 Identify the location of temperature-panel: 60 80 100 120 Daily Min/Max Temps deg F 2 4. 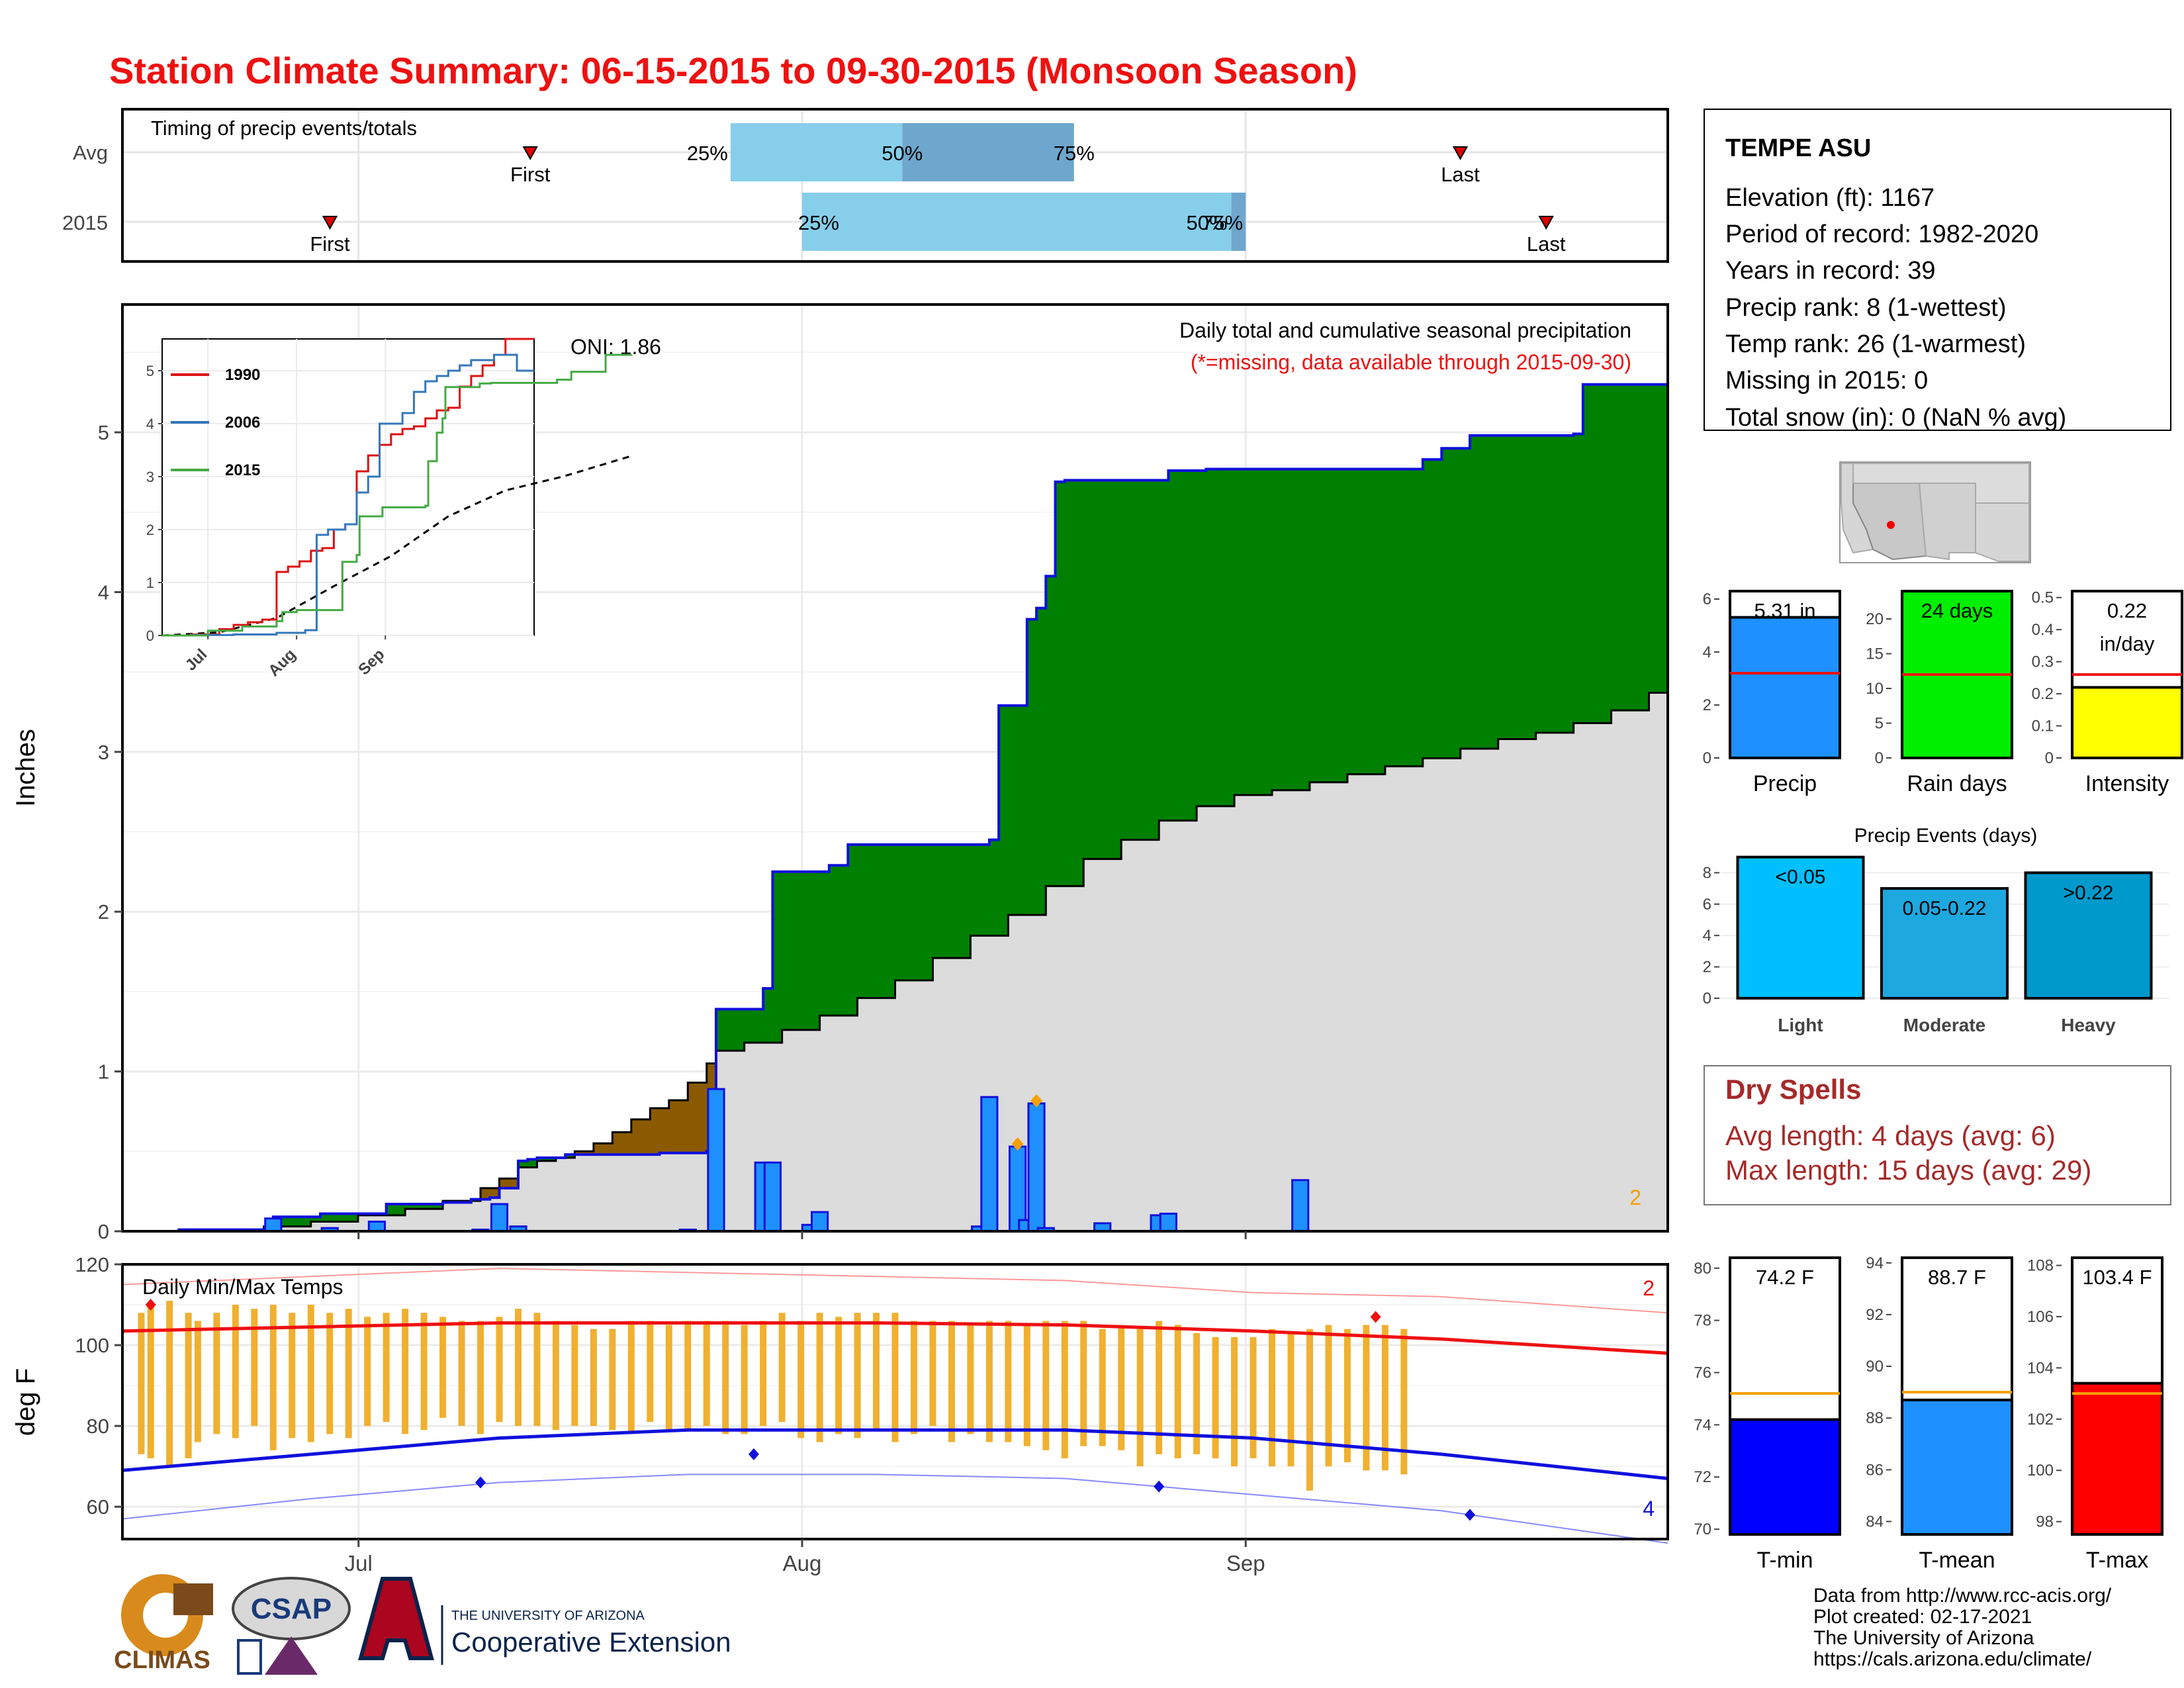
(840, 1398).